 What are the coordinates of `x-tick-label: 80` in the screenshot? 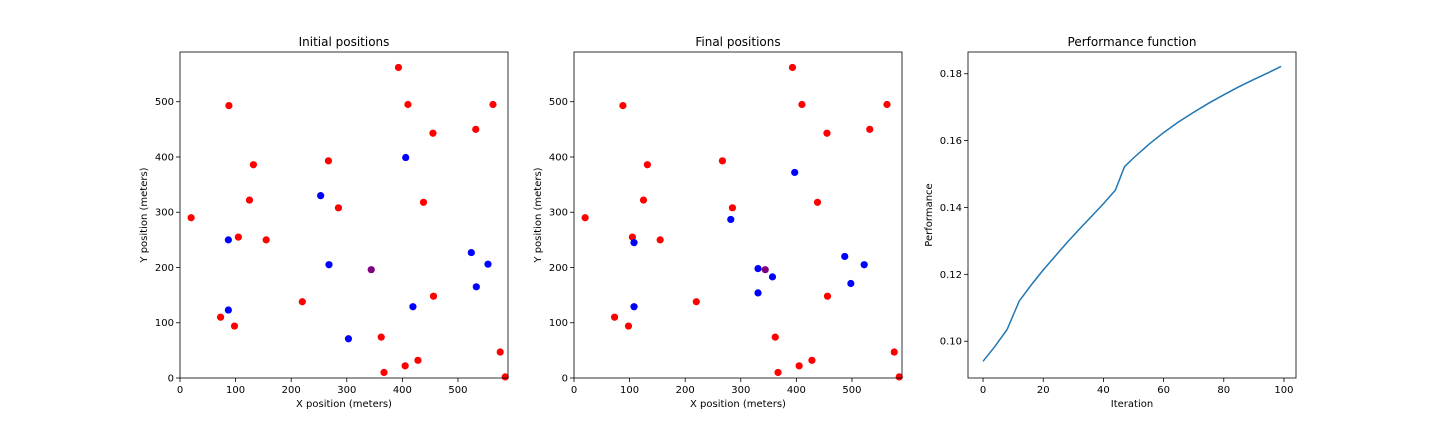 It's located at (1223, 390).